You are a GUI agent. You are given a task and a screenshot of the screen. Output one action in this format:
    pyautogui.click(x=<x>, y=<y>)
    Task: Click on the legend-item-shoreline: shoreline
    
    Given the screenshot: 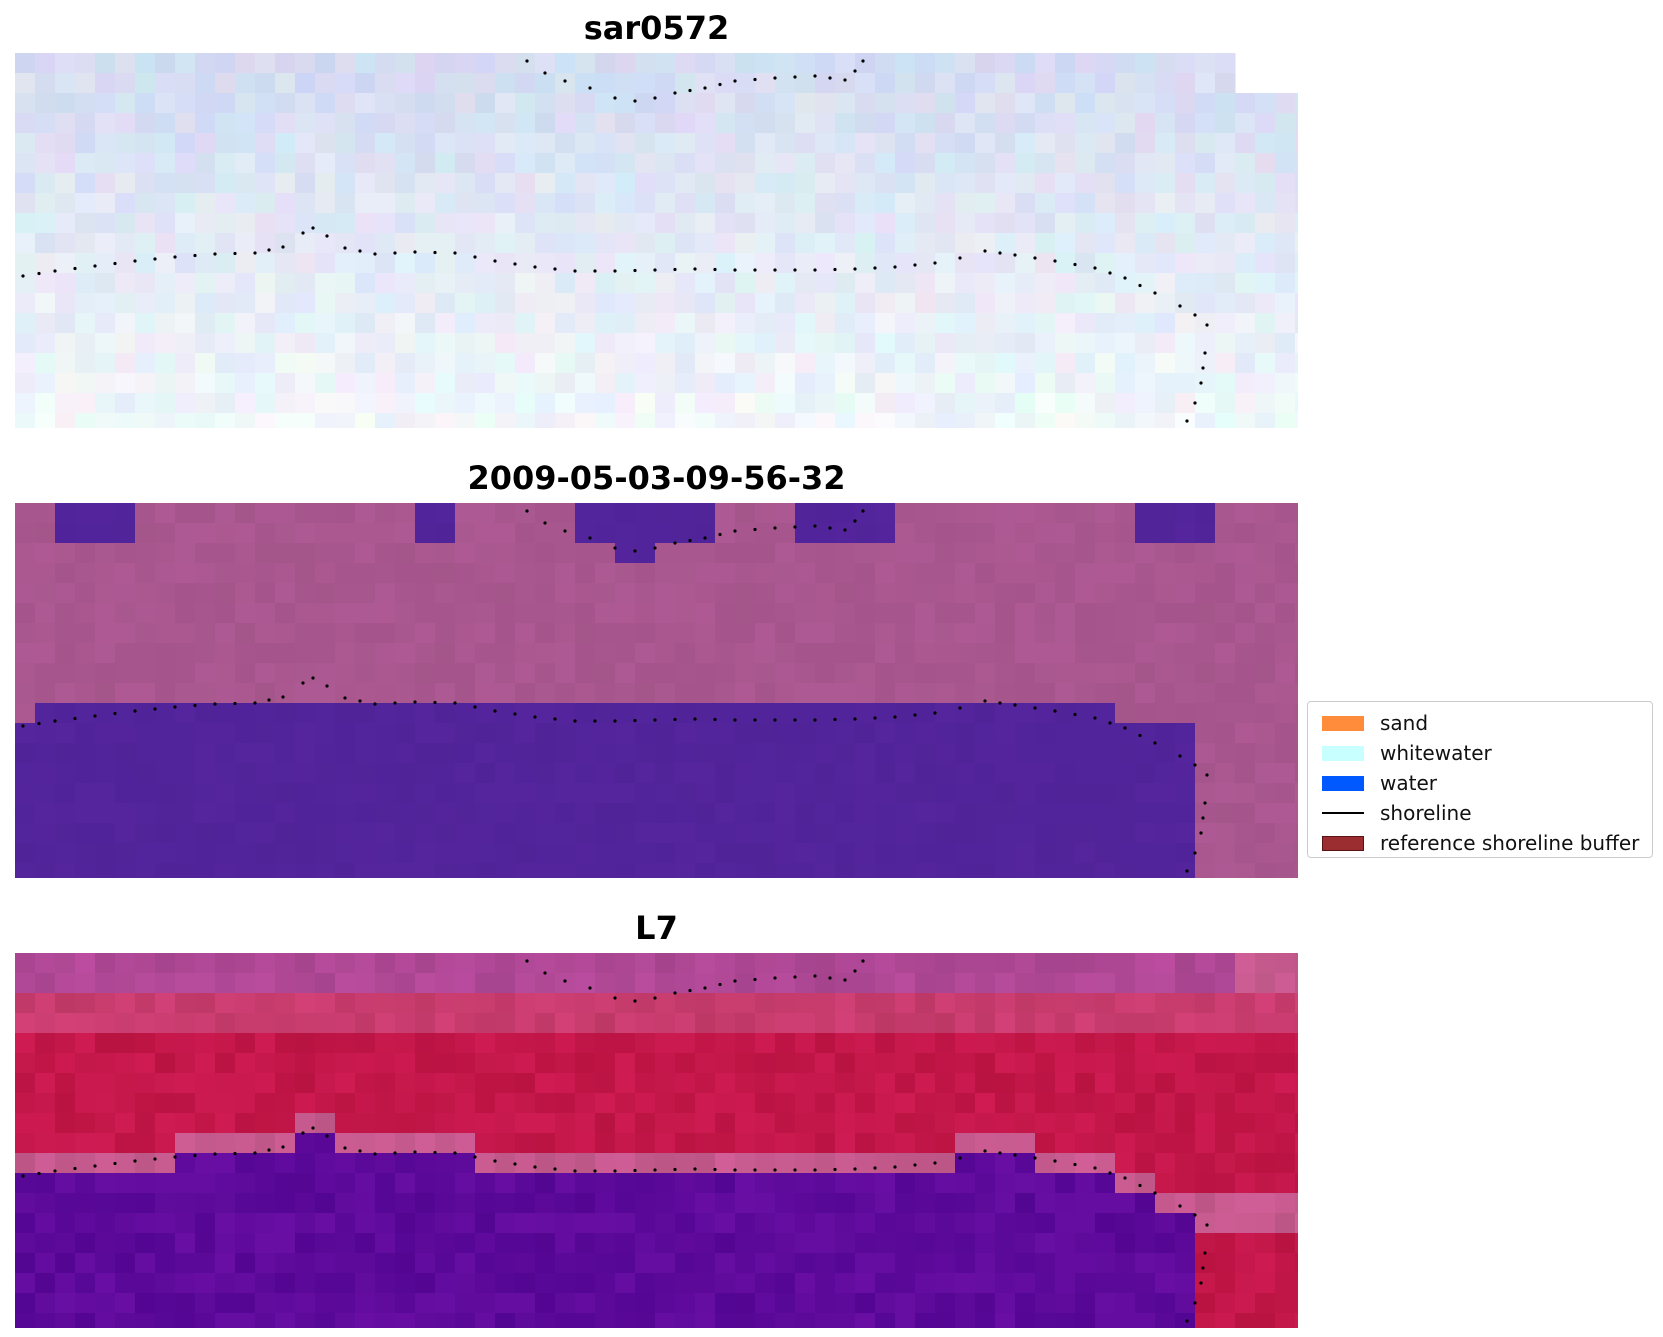 What is the action you would take?
    pyautogui.click(x=1480, y=813)
    